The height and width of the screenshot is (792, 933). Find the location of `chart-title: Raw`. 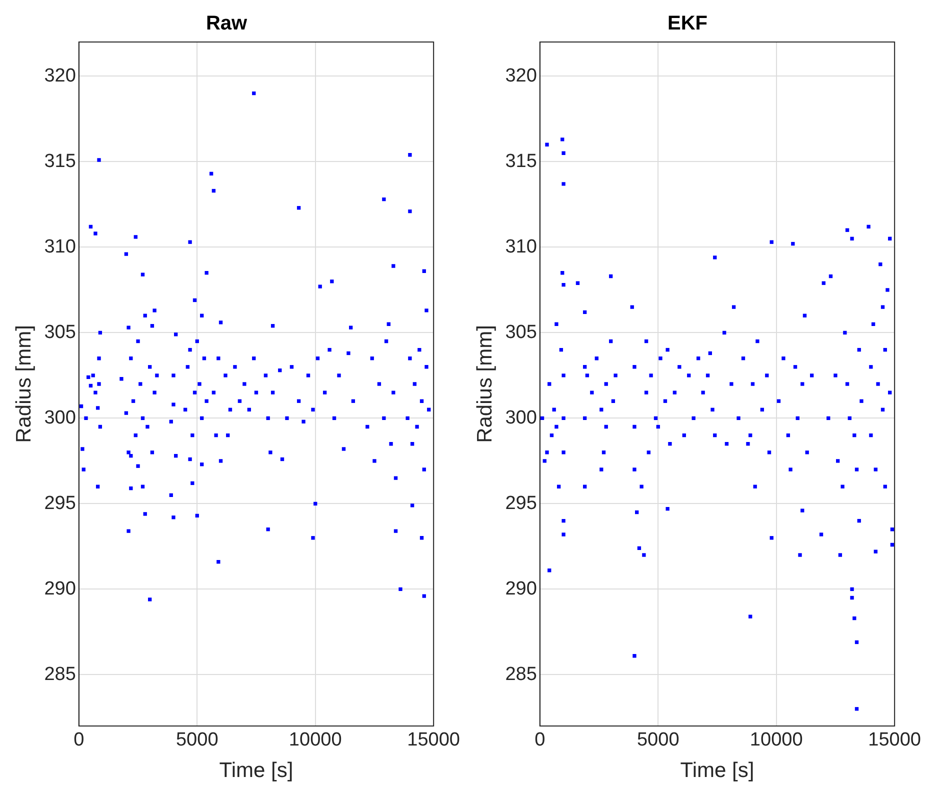

chart-title: Raw is located at coordinates (227, 23).